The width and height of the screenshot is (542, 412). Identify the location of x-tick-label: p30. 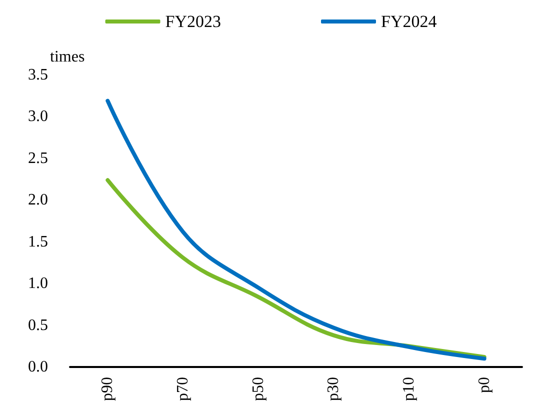
(333, 389).